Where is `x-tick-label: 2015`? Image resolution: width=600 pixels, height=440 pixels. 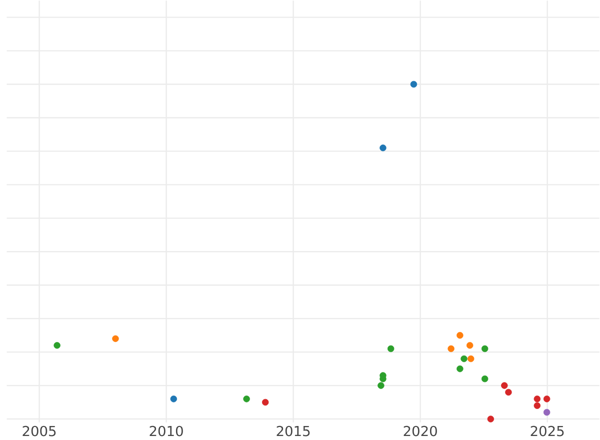
x-tick-label: 2015 is located at coordinates (293, 431).